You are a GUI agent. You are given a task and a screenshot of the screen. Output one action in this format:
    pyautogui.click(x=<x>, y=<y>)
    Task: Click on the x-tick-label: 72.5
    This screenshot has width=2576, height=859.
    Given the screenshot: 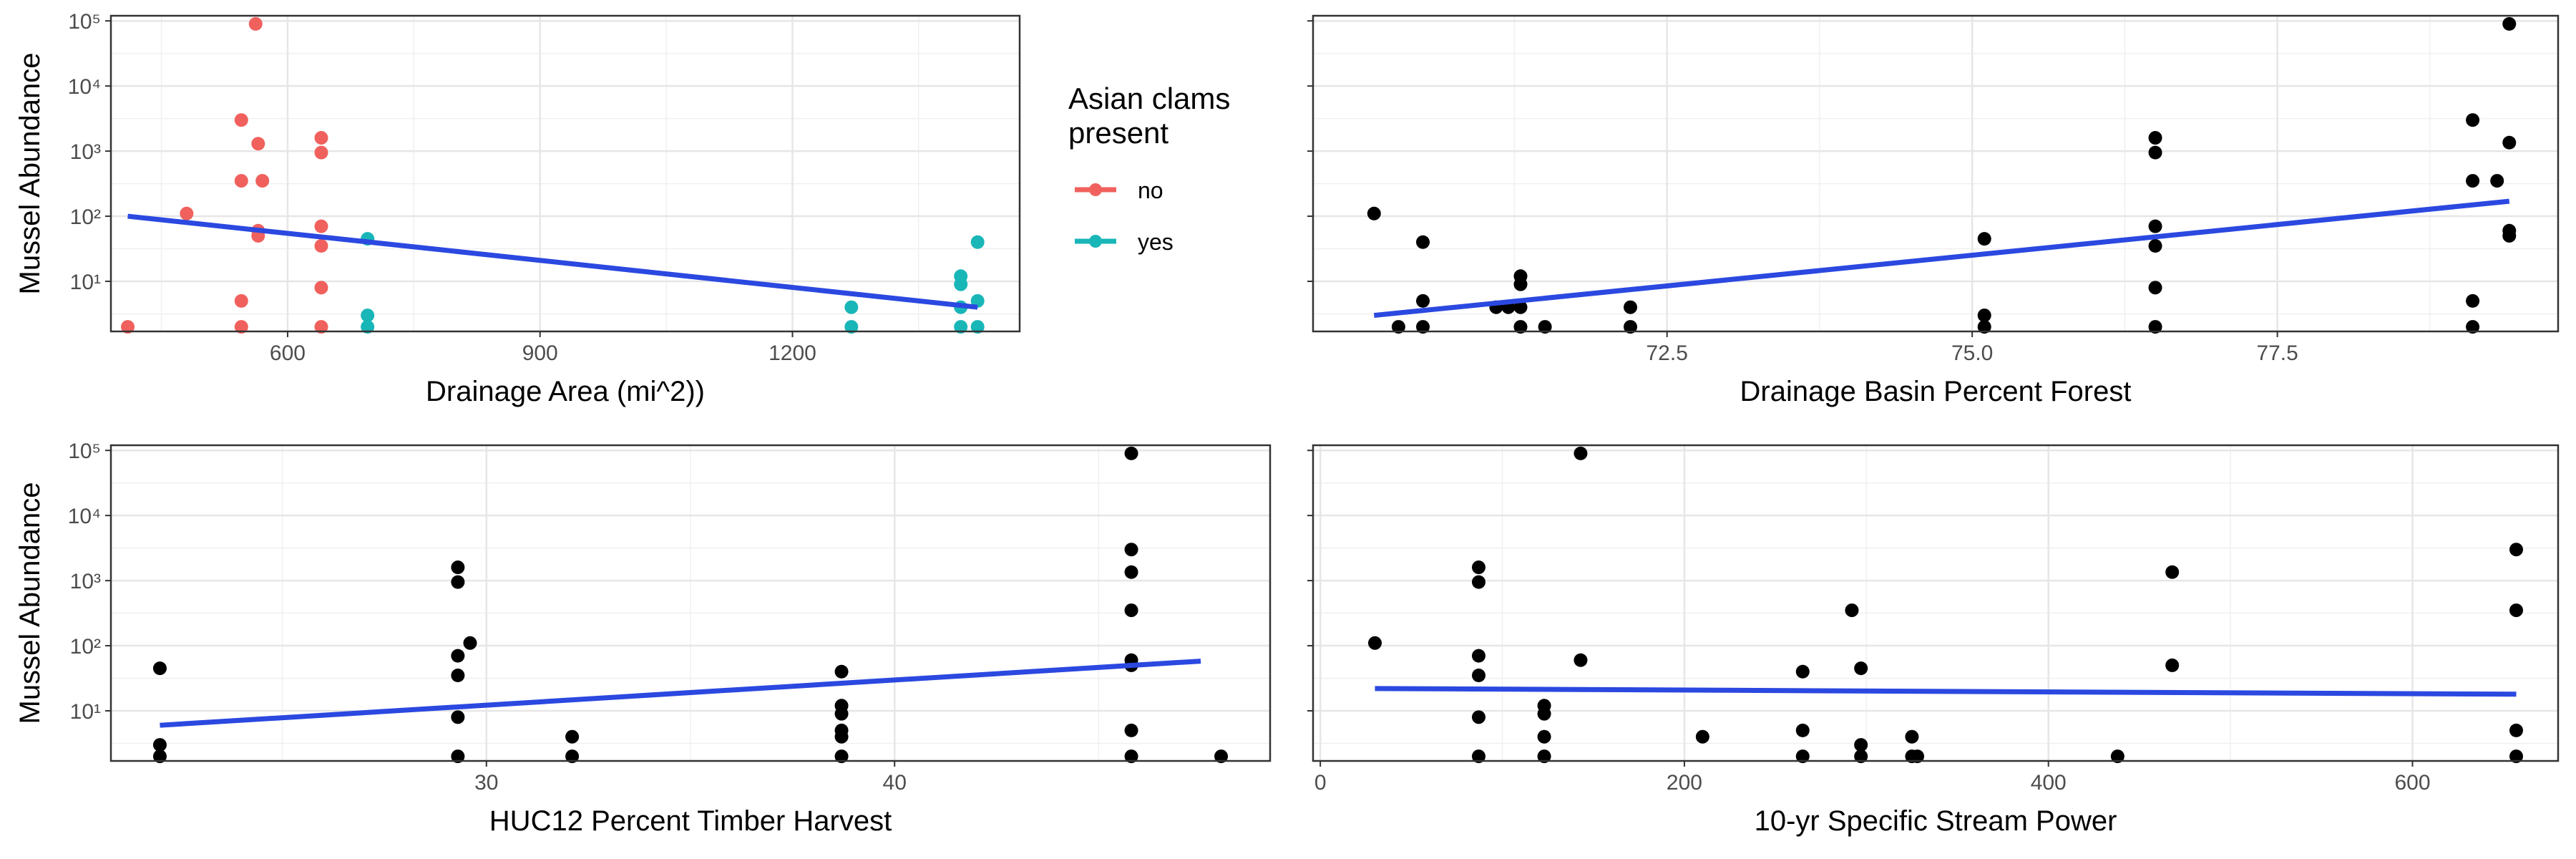 What is the action you would take?
    pyautogui.click(x=1667, y=353)
    